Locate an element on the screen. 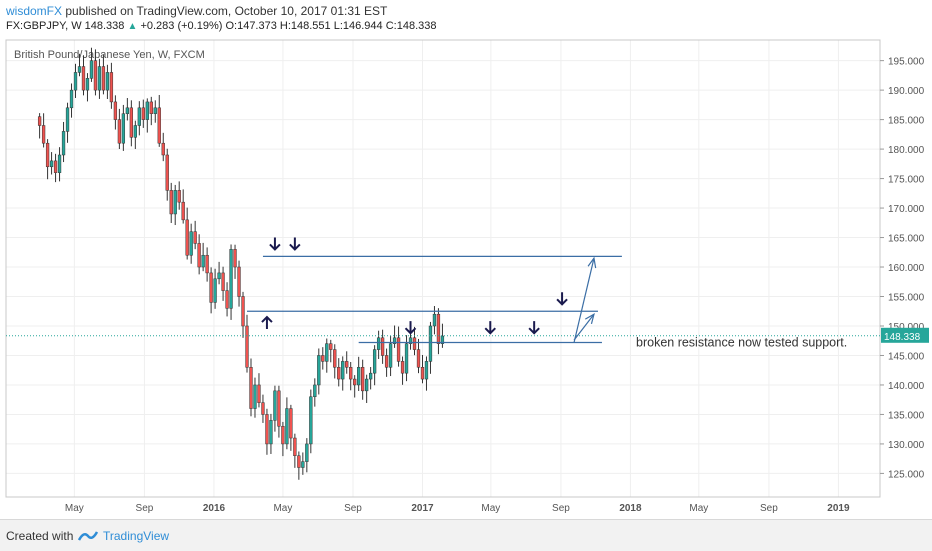 This screenshot has width=932, height=551. chart-title: British Pound/Japanese Yen, W, FXCM is located at coordinates (109, 55).